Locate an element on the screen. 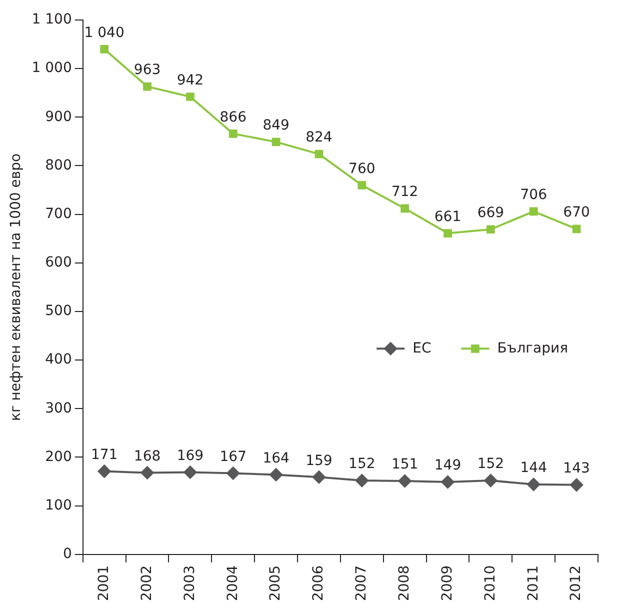 This screenshot has height=608, width=618. data-label: 670 is located at coordinates (576, 212).